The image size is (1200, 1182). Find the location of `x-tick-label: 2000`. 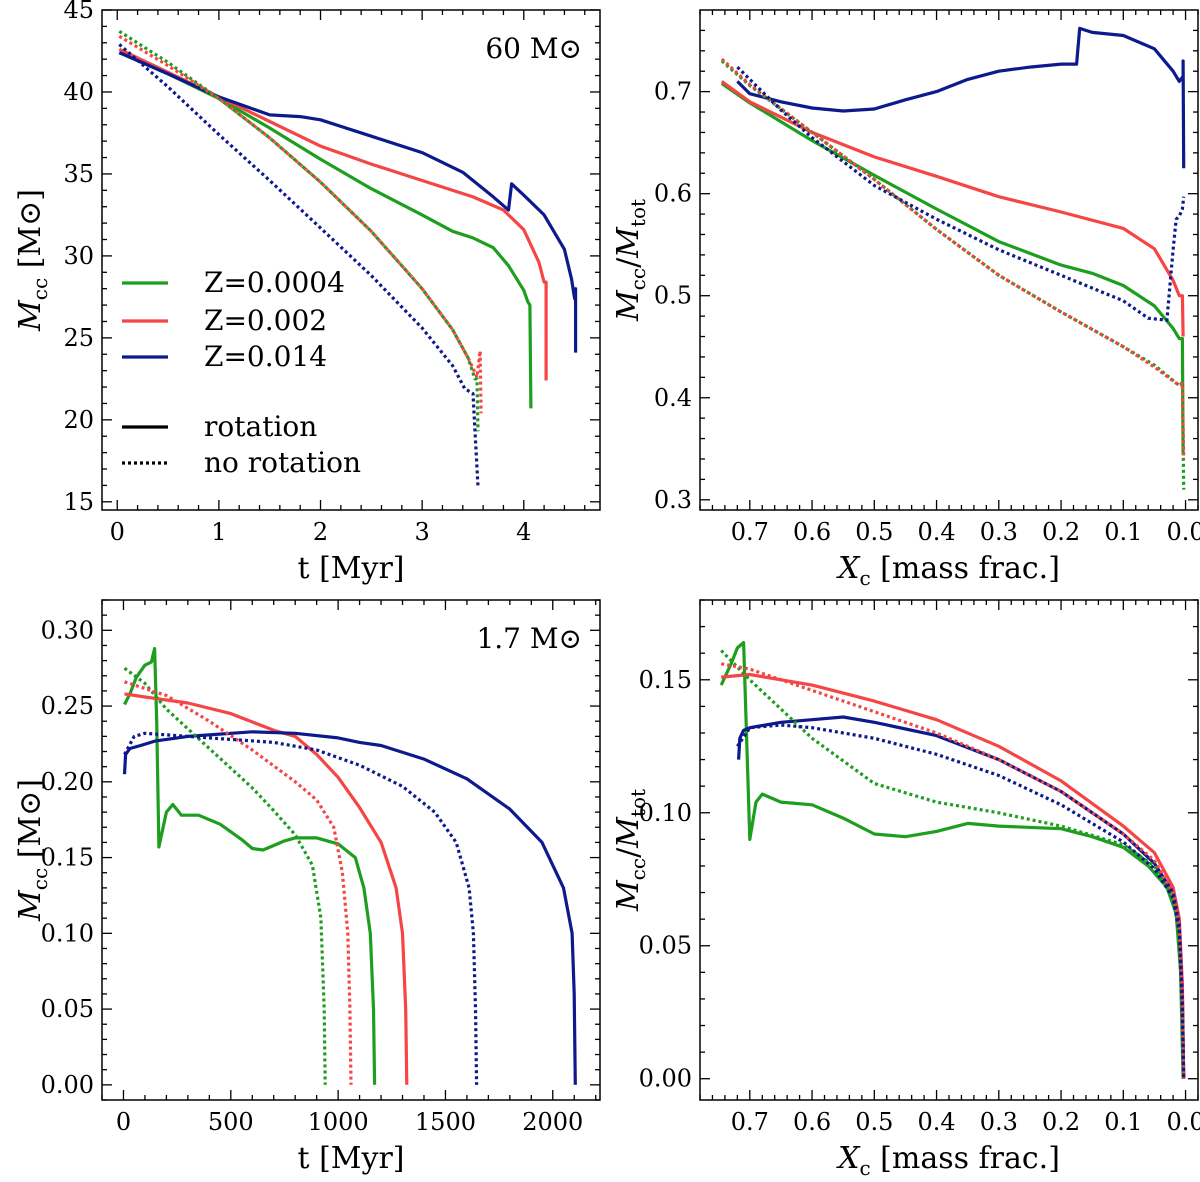

x-tick-label: 2000 is located at coordinates (552, 1122).